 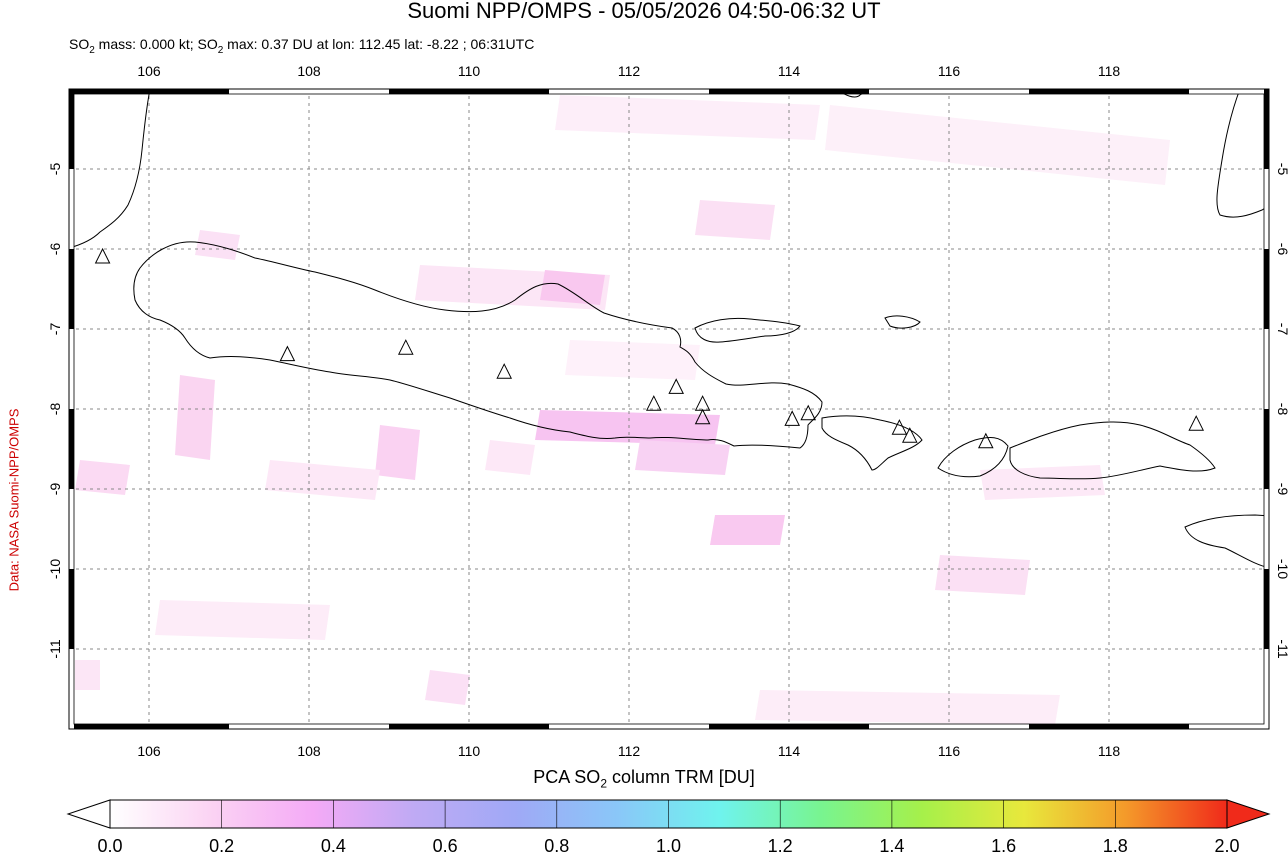 I want to click on lombok-coastline, so click(x=973, y=457).